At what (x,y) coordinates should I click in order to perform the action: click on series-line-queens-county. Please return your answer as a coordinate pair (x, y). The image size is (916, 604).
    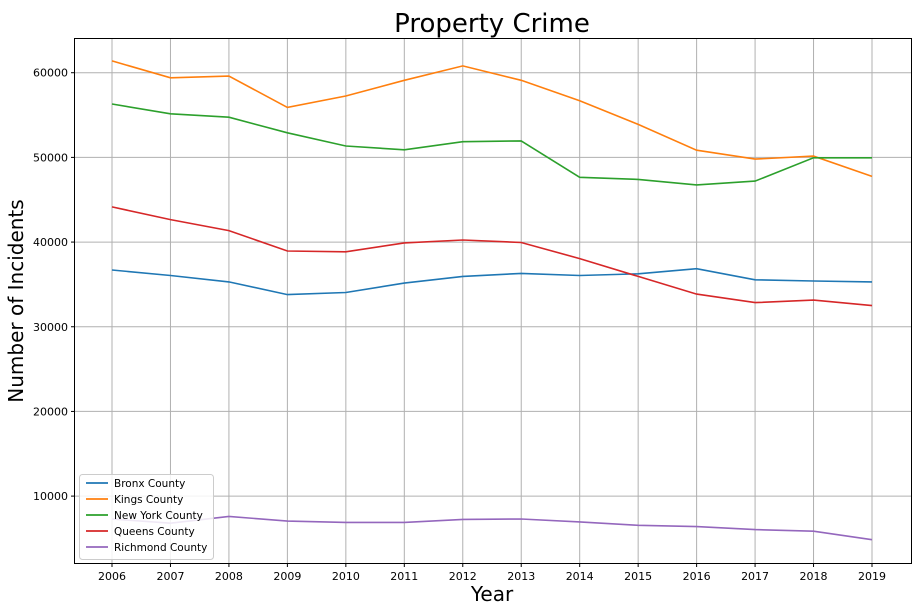
    Looking at the image, I should click on (492, 256).